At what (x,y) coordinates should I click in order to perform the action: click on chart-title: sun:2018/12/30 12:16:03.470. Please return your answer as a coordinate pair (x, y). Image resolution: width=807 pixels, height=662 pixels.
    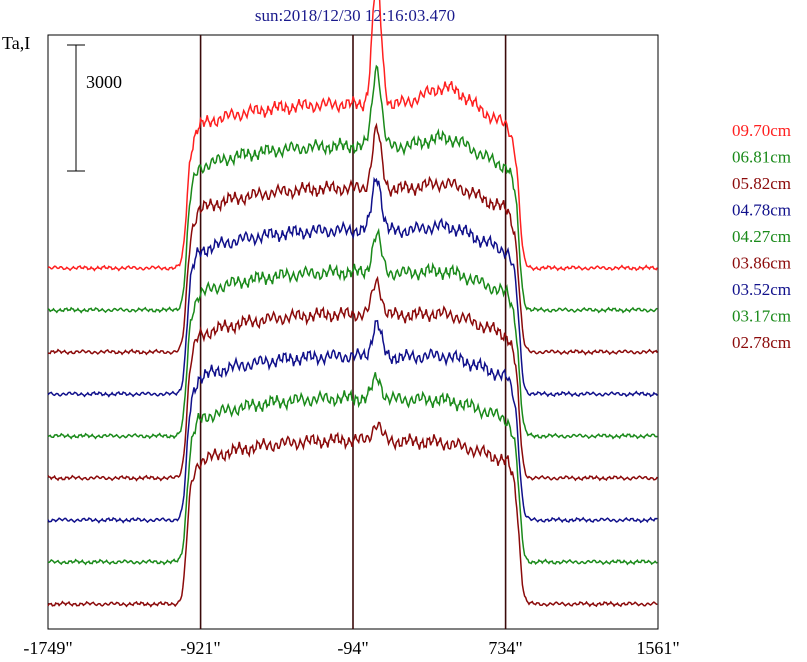
    Looking at the image, I should click on (355, 15).